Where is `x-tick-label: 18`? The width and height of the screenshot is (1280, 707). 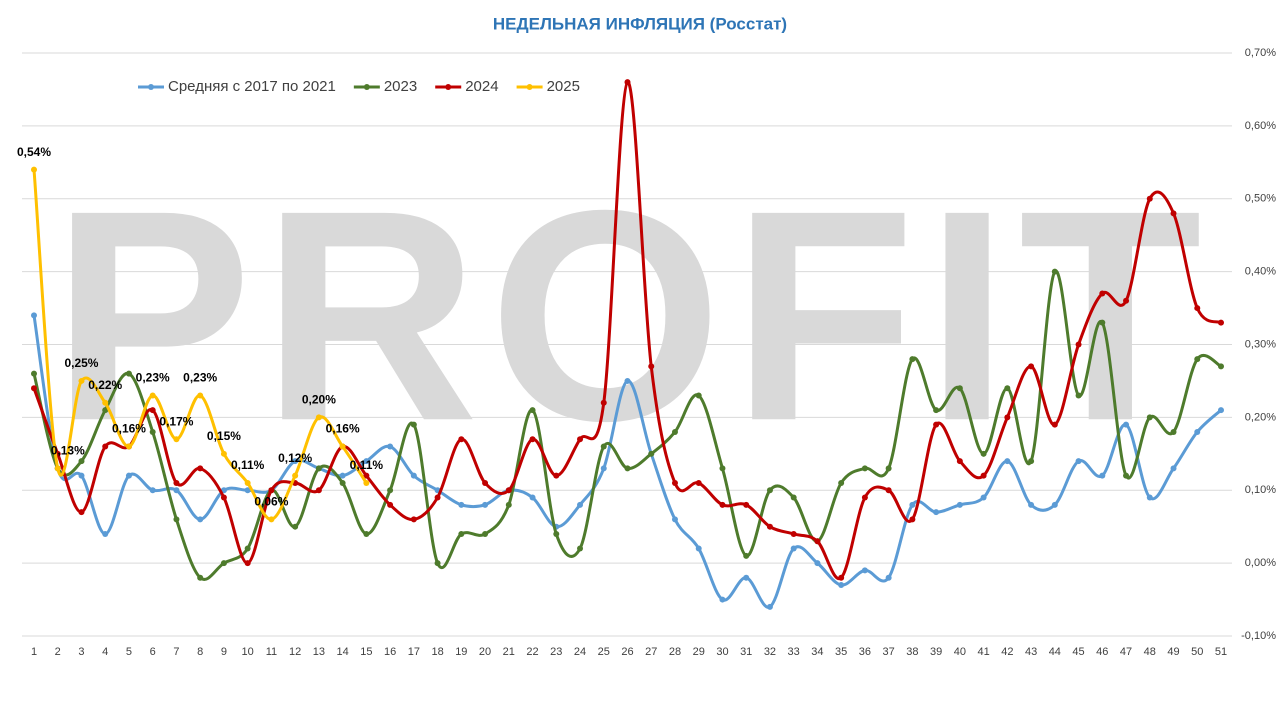 x-tick-label: 18 is located at coordinates (437, 652).